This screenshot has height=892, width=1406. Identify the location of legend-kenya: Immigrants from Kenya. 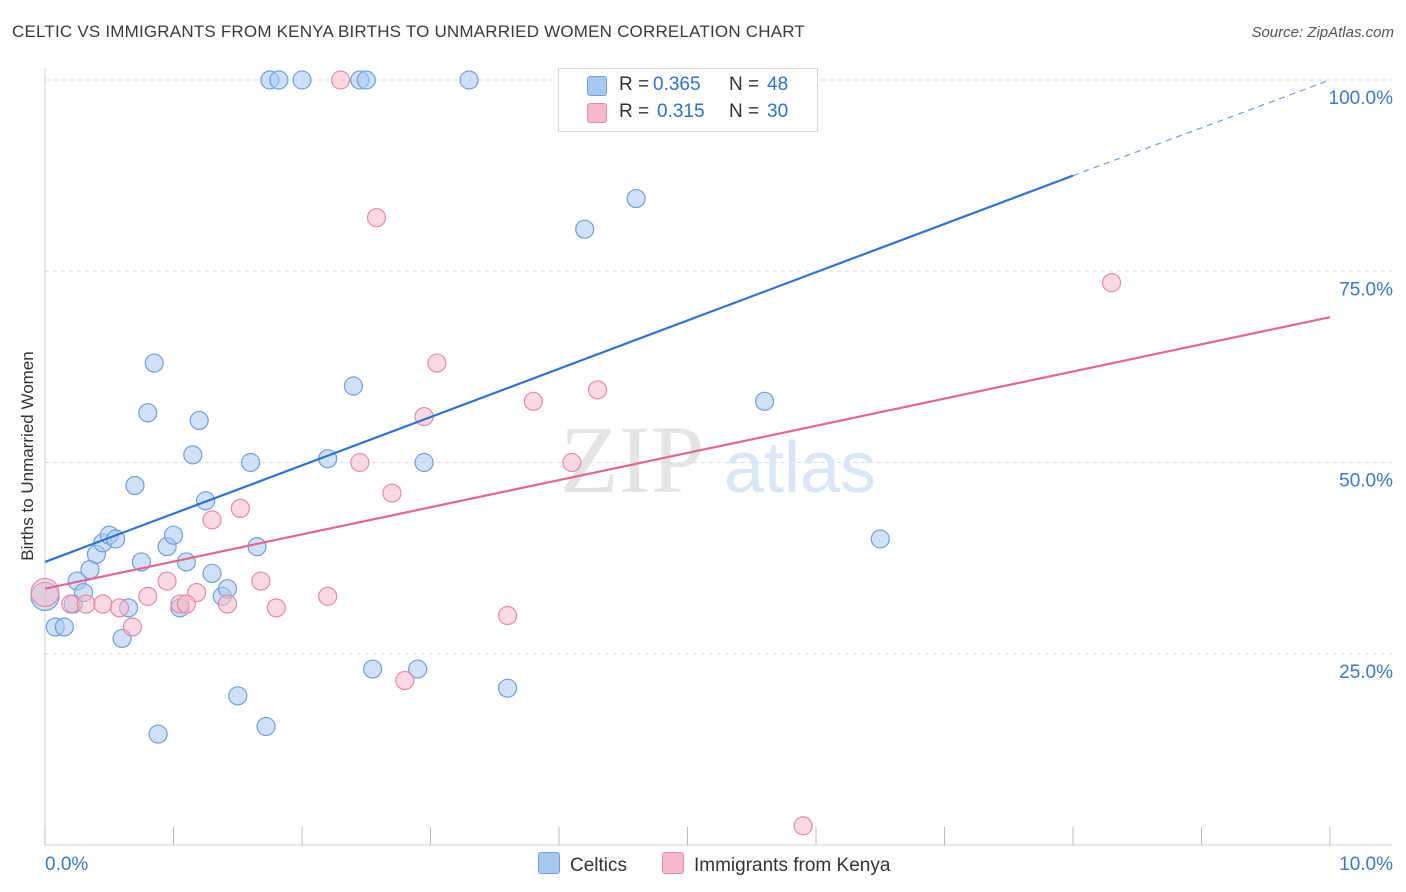
(776, 864).